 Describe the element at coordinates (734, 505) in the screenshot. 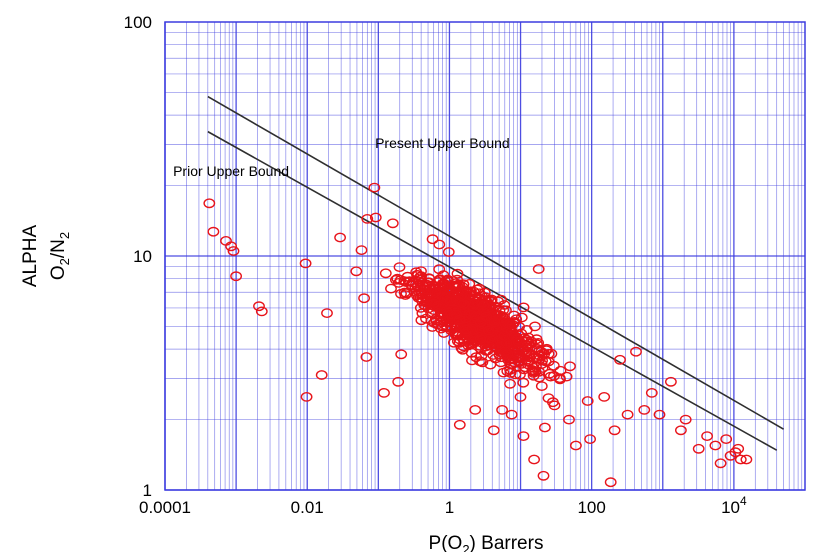

I see `x-tick-label: 10⁴` at that location.